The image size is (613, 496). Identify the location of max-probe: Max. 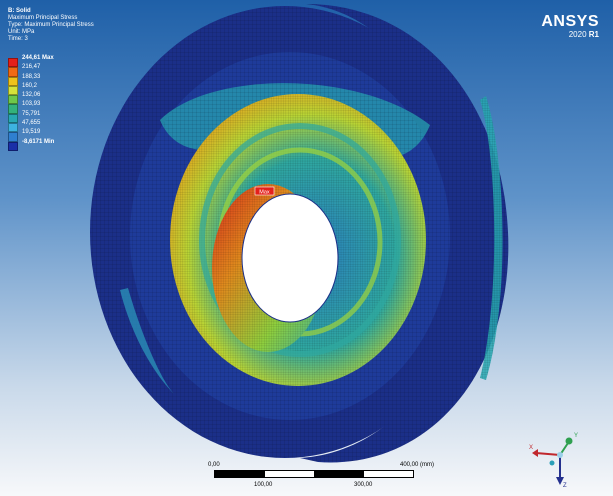
(264, 191).